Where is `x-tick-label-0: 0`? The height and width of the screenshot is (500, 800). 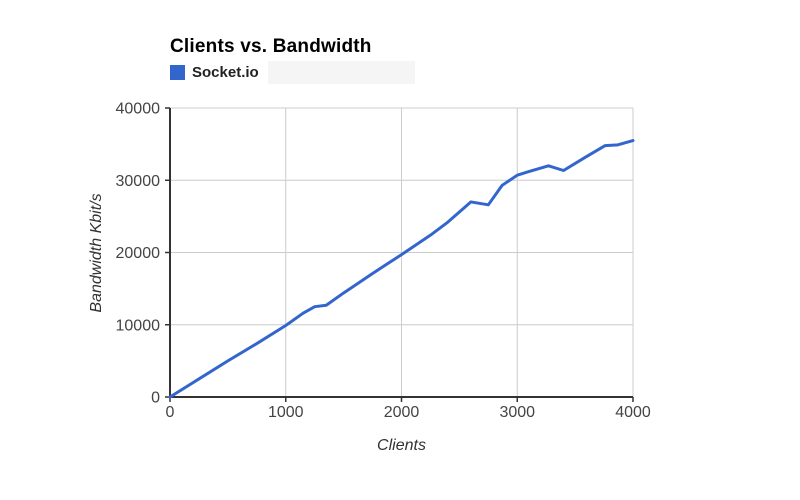
x-tick-label-0: 0 is located at coordinates (170, 412).